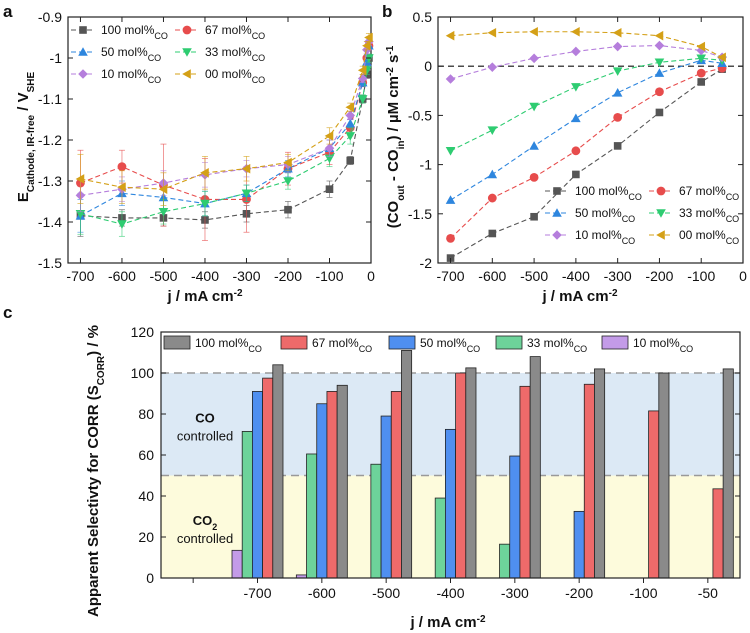 The height and width of the screenshot is (633, 750). What do you see at coordinates (708, 593) in the screenshot?
I see `x-tick-label: -50` at bounding box center [708, 593].